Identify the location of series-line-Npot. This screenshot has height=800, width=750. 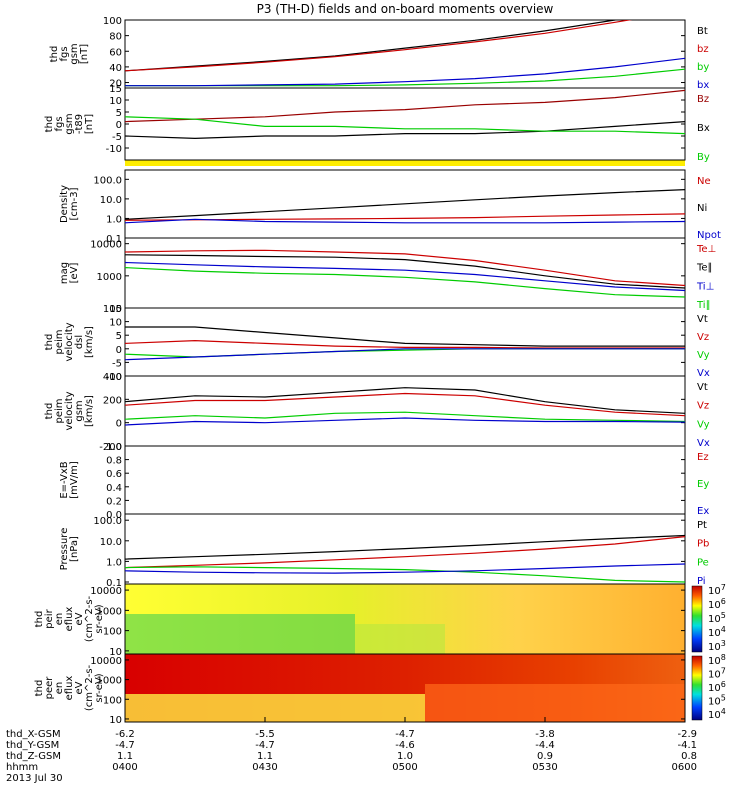
(405, 221).